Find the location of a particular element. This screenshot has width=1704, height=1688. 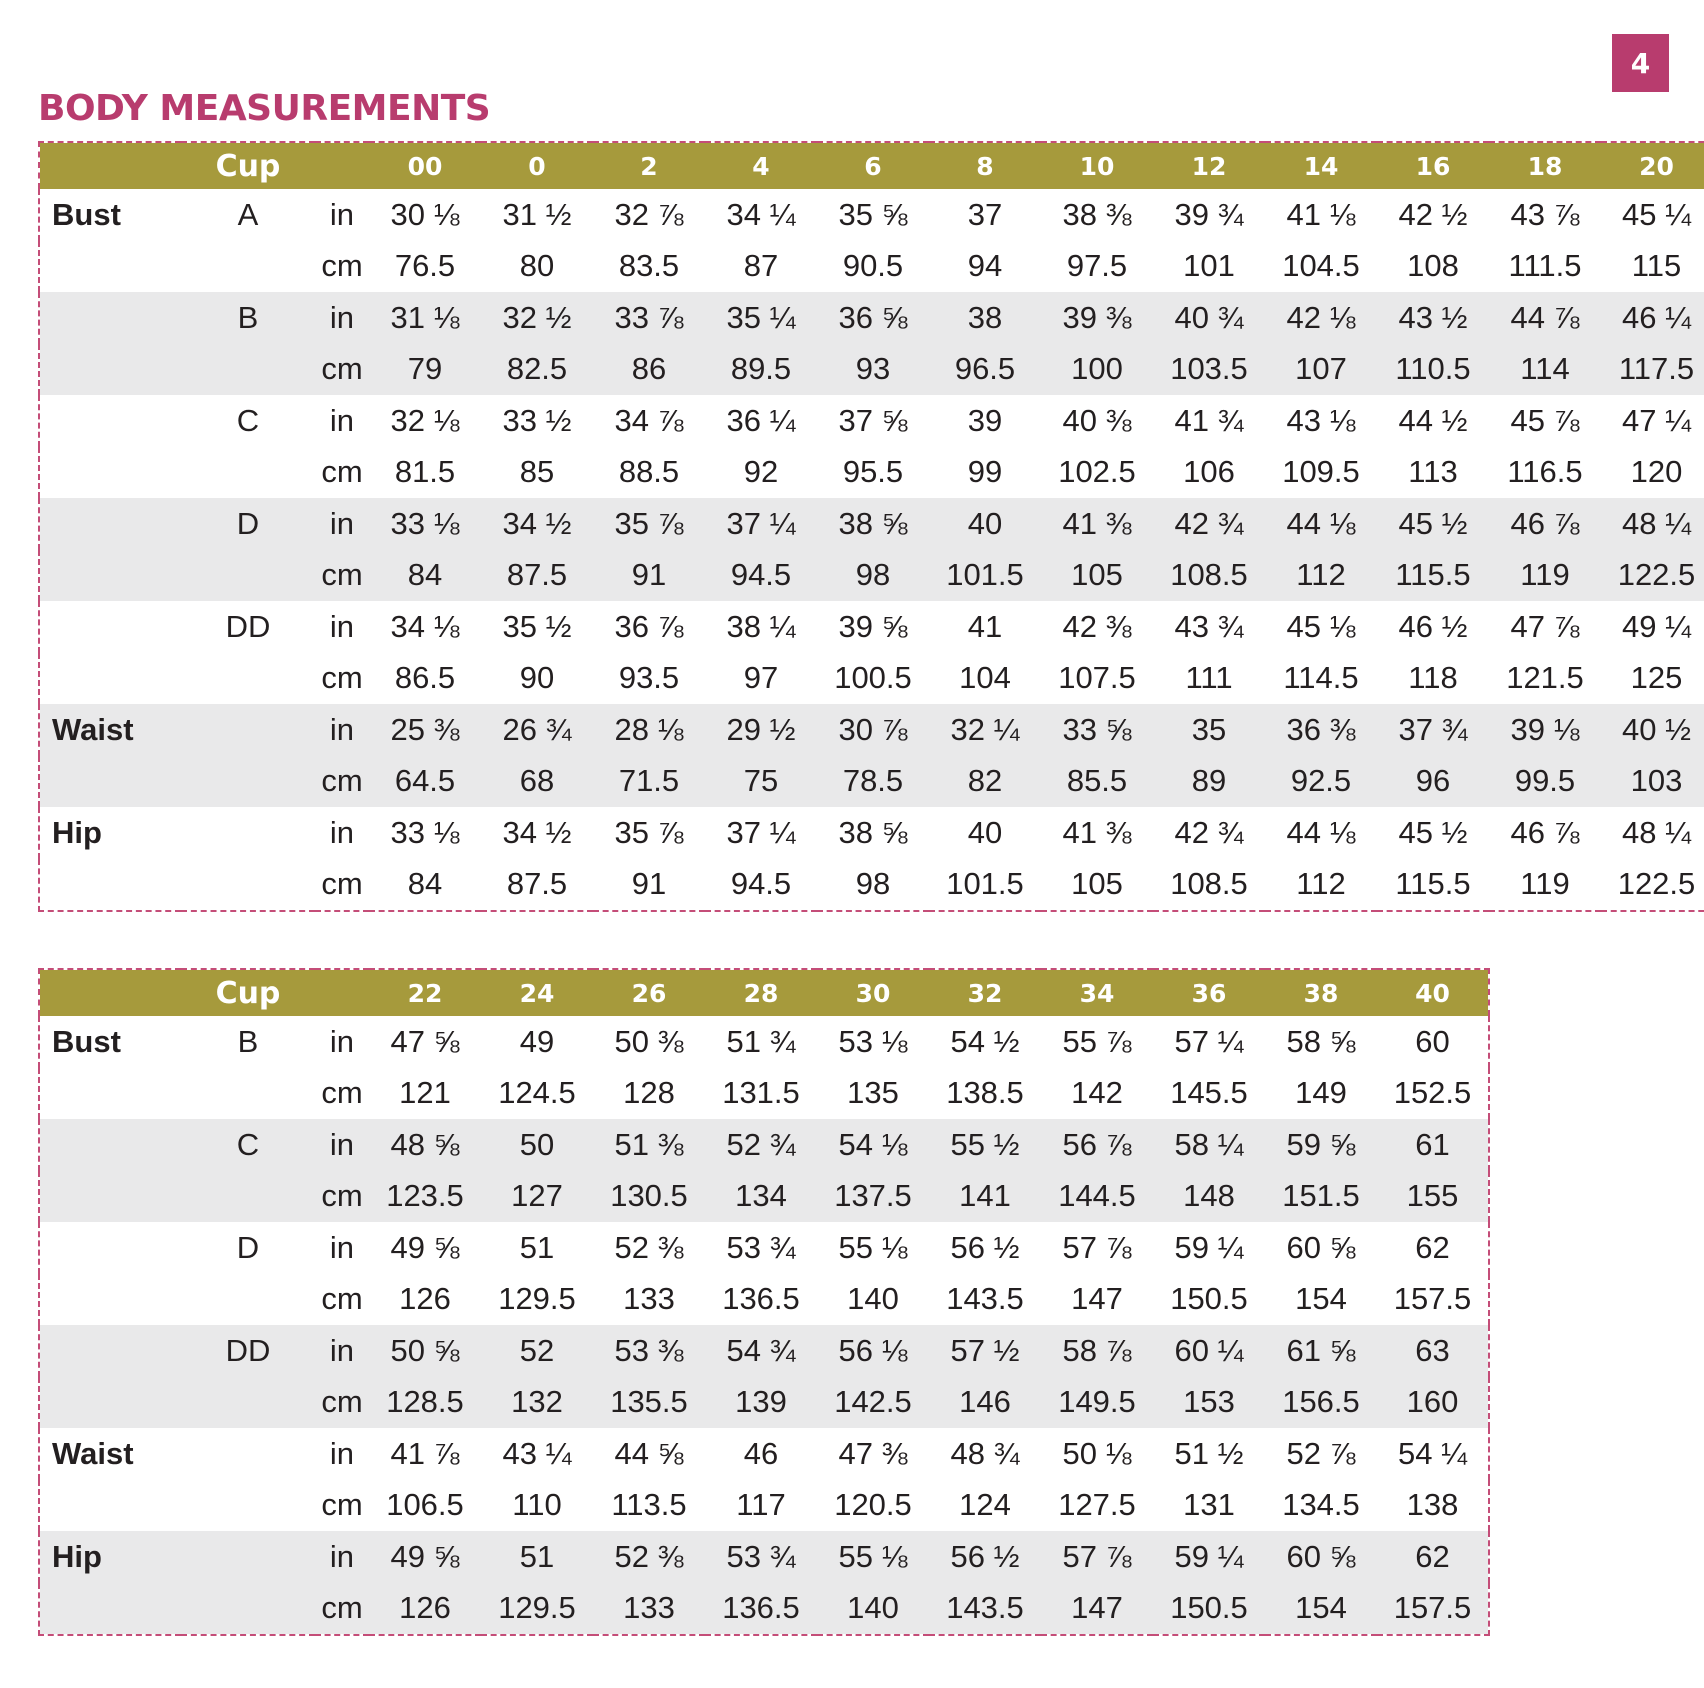

measurement-value: 111 is located at coordinates (1209, 678).